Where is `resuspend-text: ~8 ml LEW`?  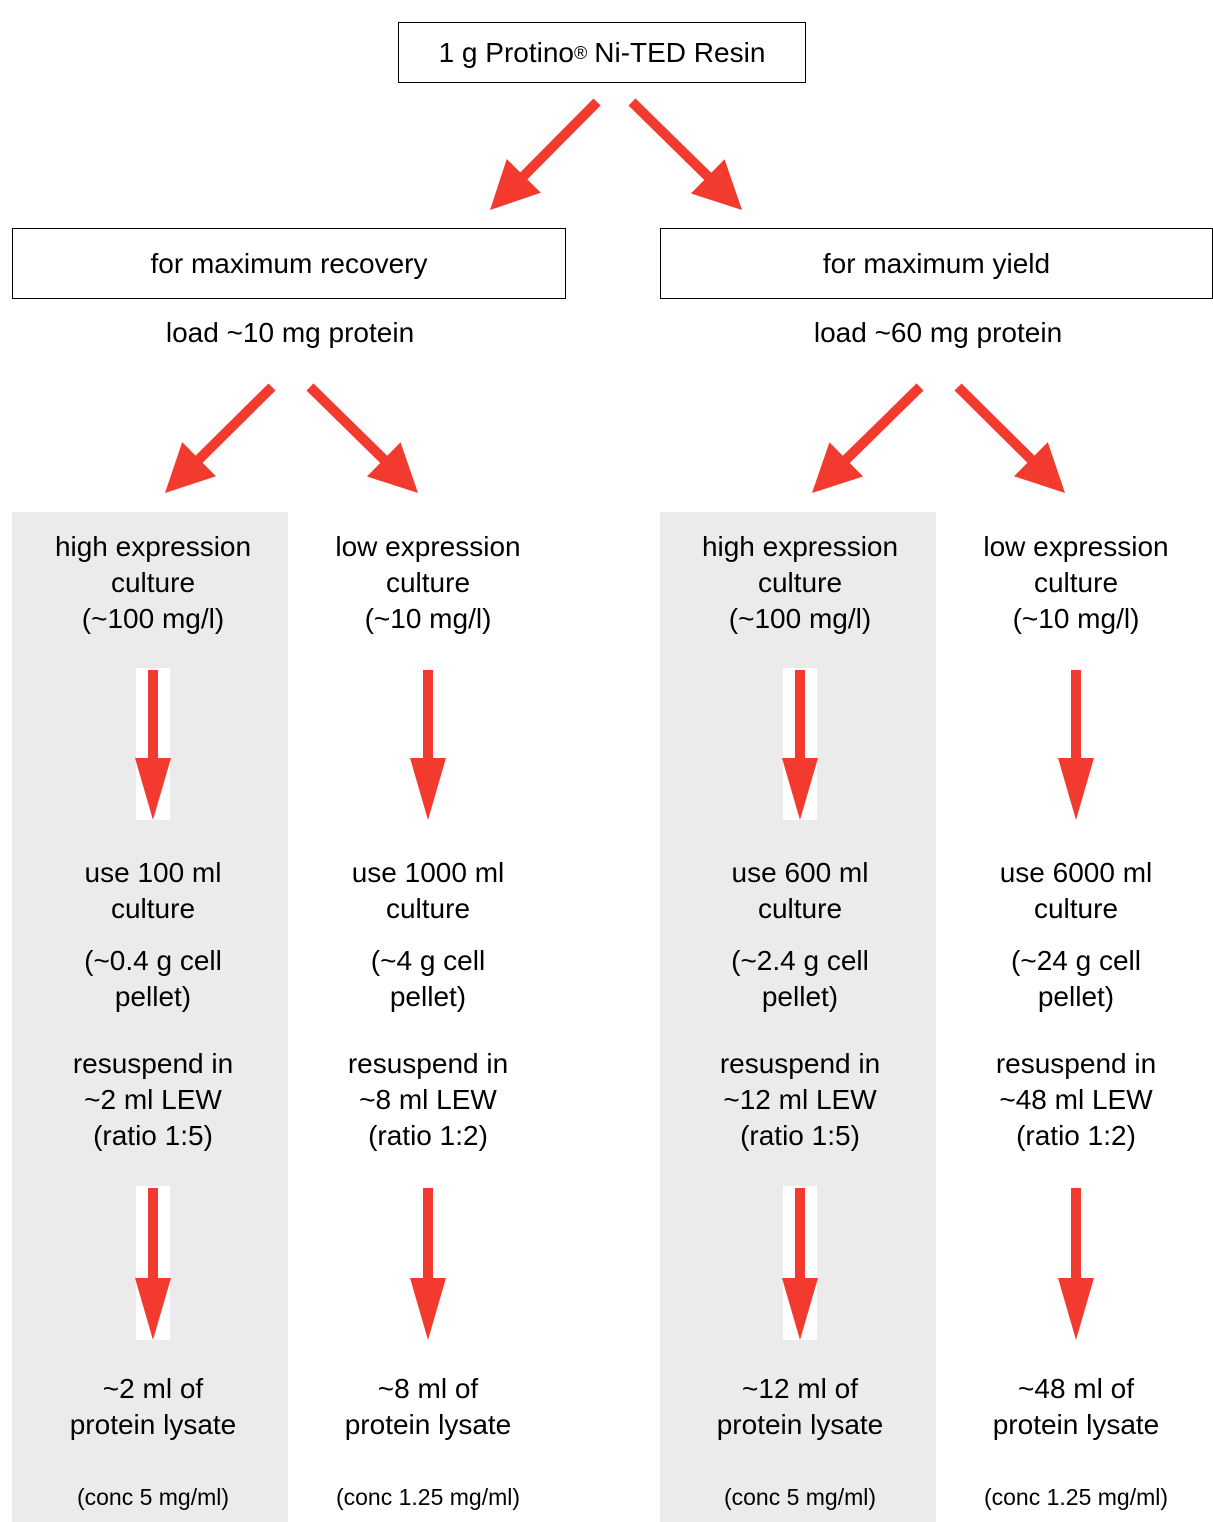 resuspend-text: ~8 ml LEW is located at coordinates (428, 1099).